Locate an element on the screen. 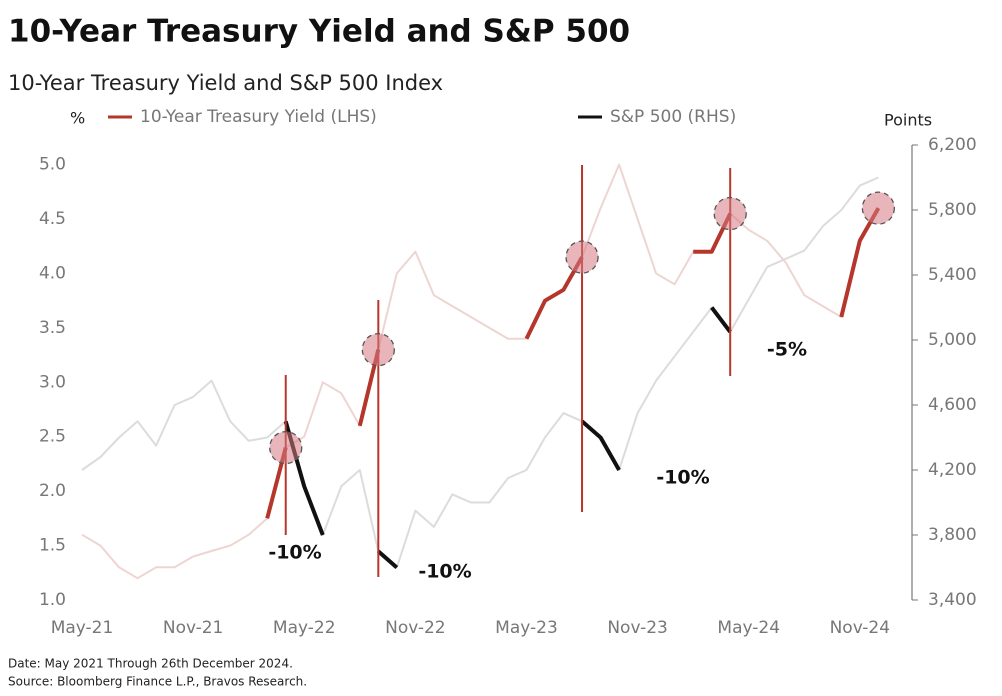 The height and width of the screenshot is (696, 1002). y-tick-label: 4.0 is located at coordinates (52, 273).